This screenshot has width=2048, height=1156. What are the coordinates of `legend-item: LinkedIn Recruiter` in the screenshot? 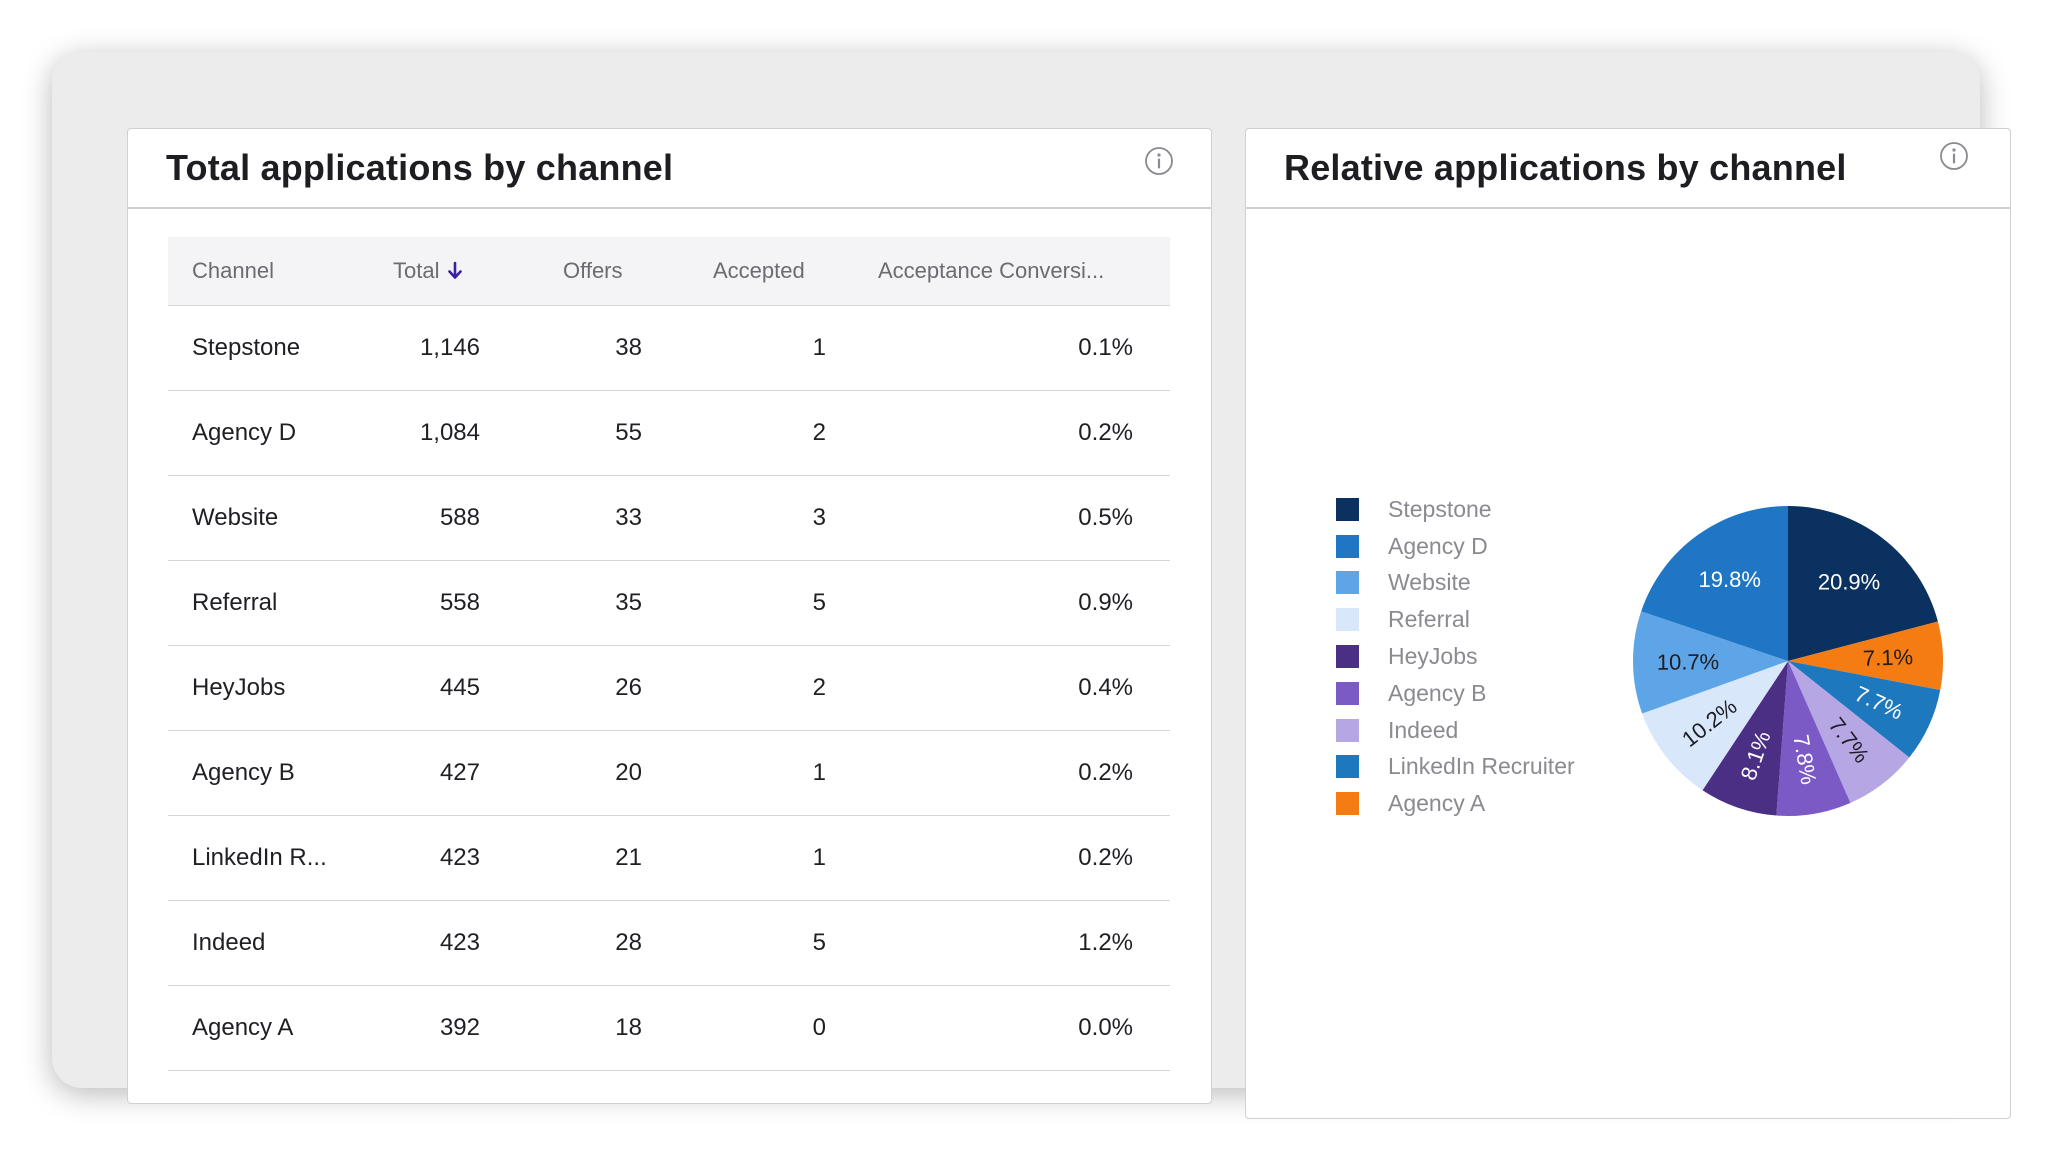 It's located at (1455, 767).